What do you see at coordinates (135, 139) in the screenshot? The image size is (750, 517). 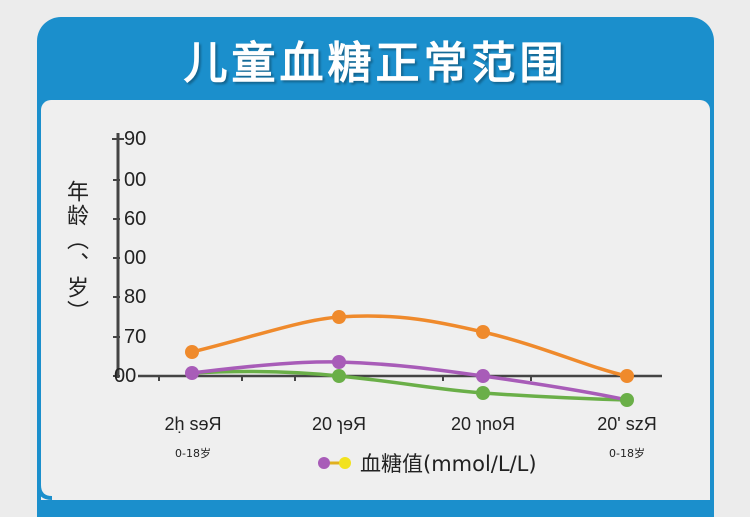 I see `y-tick-label: 90` at bounding box center [135, 139].